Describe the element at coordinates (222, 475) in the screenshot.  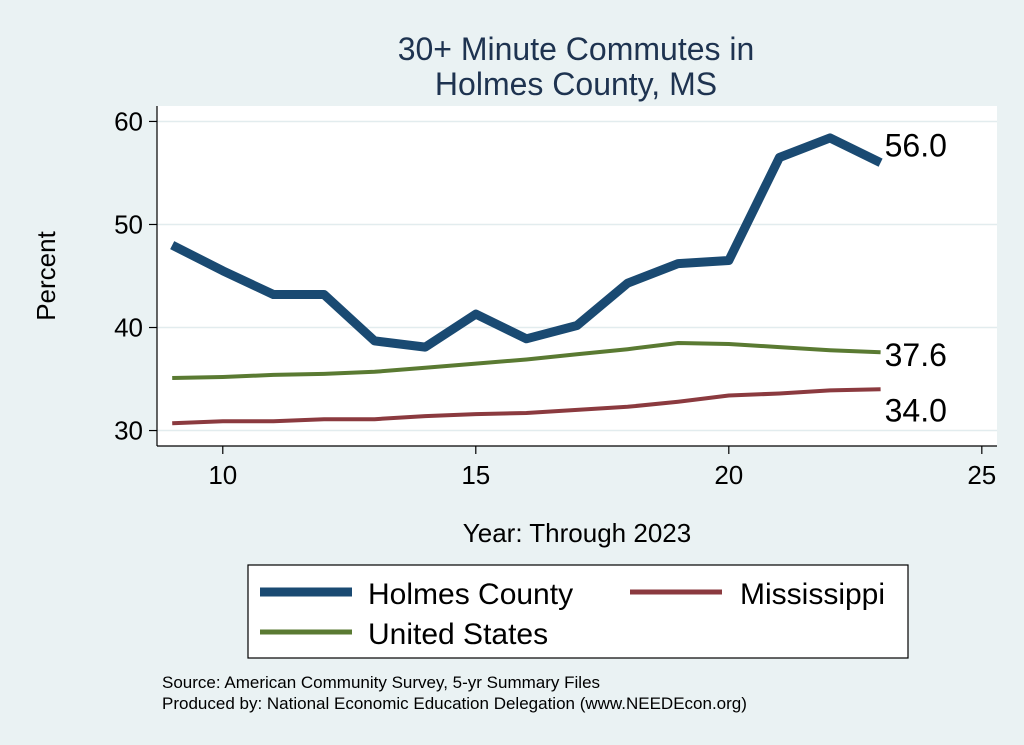
I see `x-tick-label-10: 10` at that location.